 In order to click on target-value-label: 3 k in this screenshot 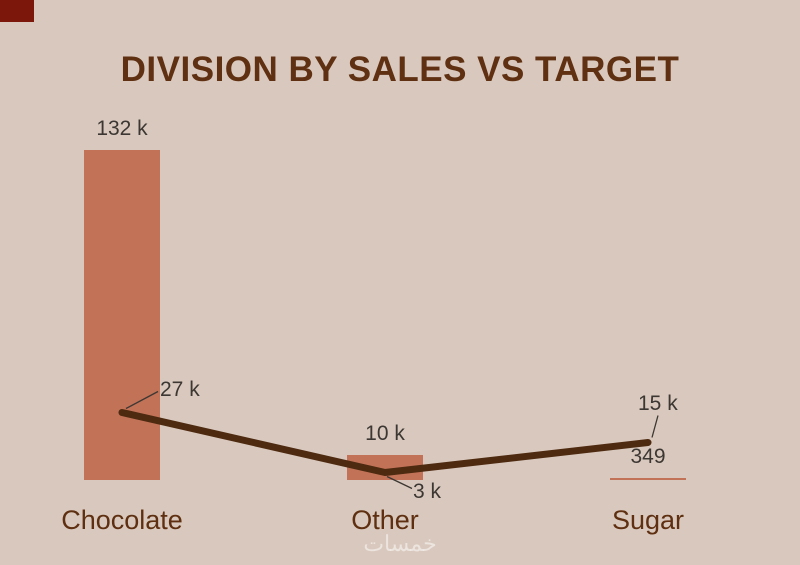, I will do `click(427, 491)`.